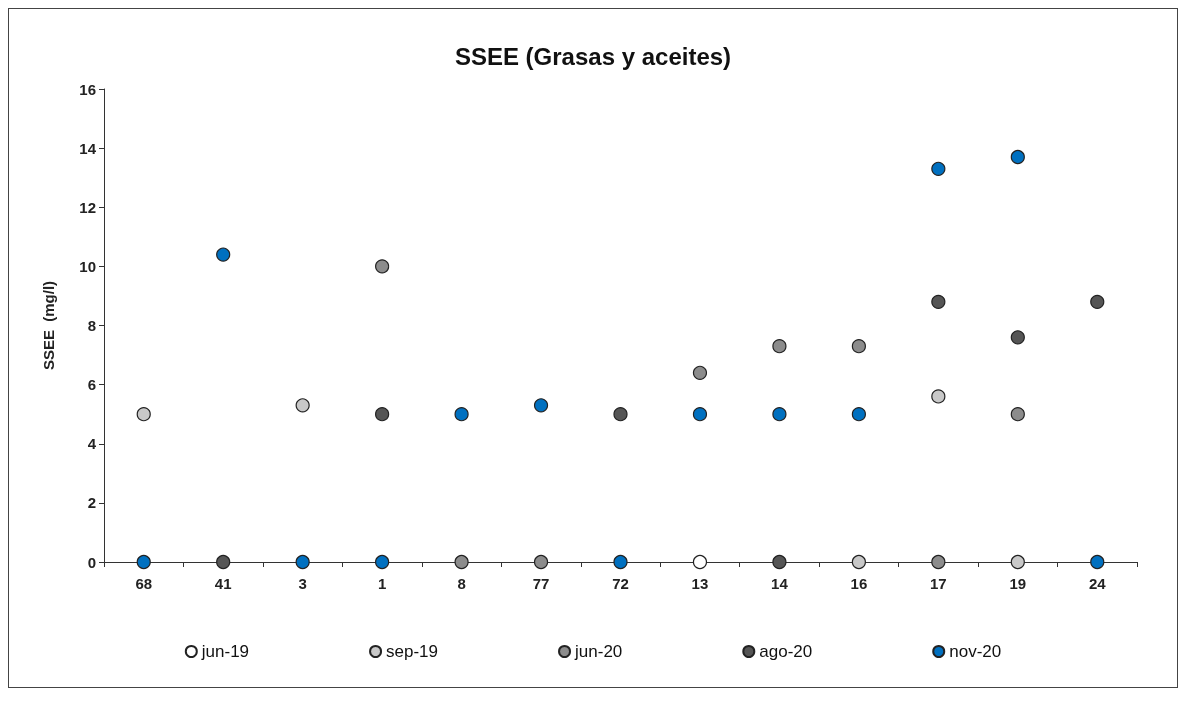  I want to click on x-tick-label: 77, so click(541, 583).